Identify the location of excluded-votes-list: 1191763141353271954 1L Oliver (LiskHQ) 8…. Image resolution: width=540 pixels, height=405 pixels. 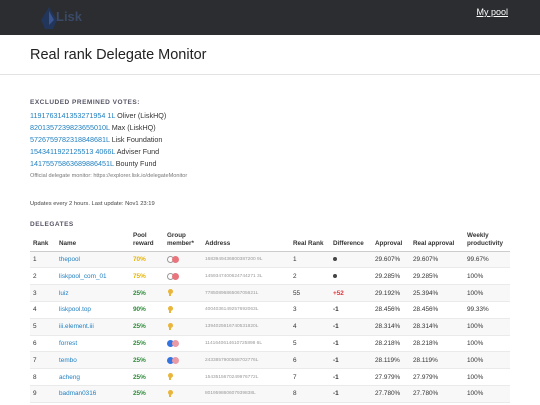
(270, 140).